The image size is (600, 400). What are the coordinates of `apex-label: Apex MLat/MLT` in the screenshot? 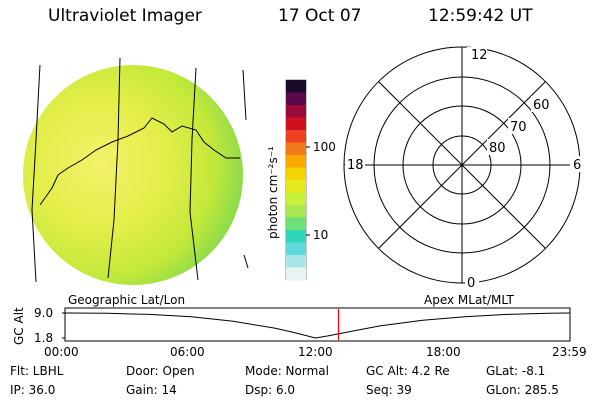 It's located at (469, 300).